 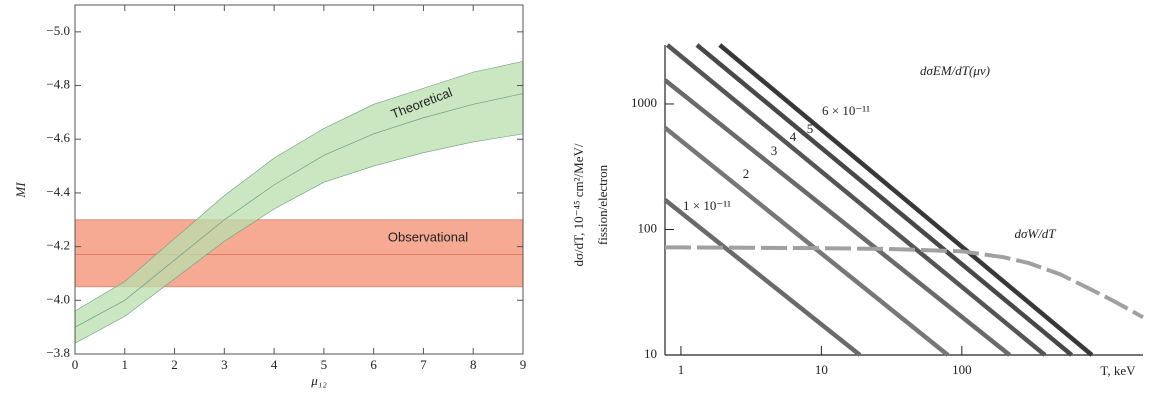 What do you see at coordinates (650, 353) in the screenshot?
I see `y-tick-label: 10` at bounding box center [650, 353].